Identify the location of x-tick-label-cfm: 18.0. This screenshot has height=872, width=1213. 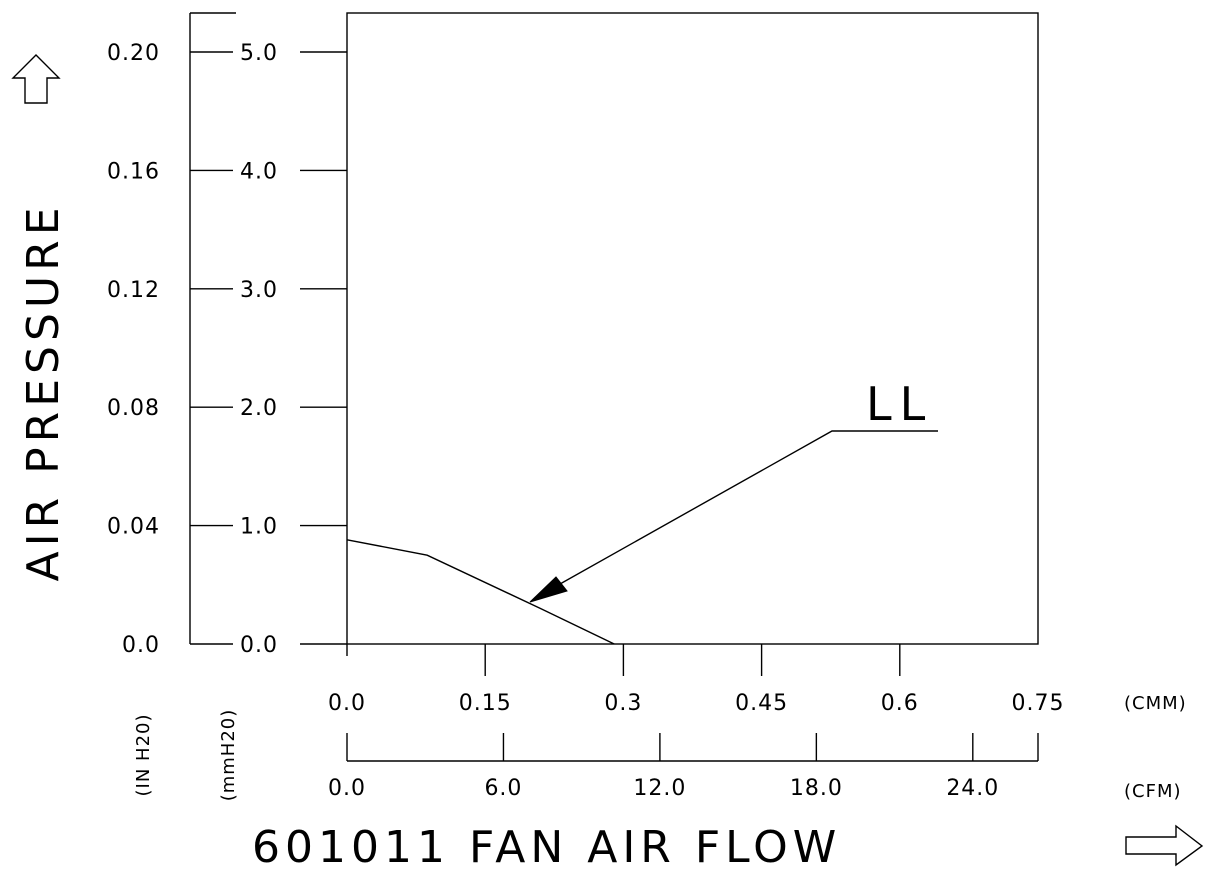
(816, 788).